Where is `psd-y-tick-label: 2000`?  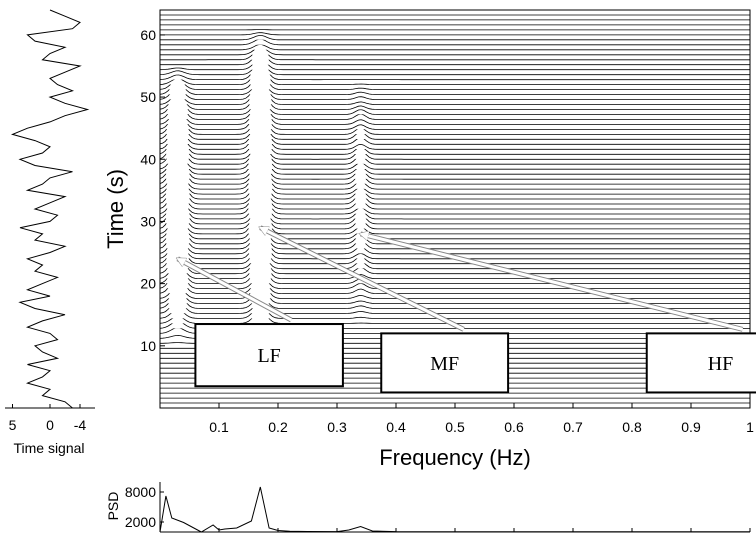
psd-y-tick-label: 2000 is located at coordinates (140, 522).